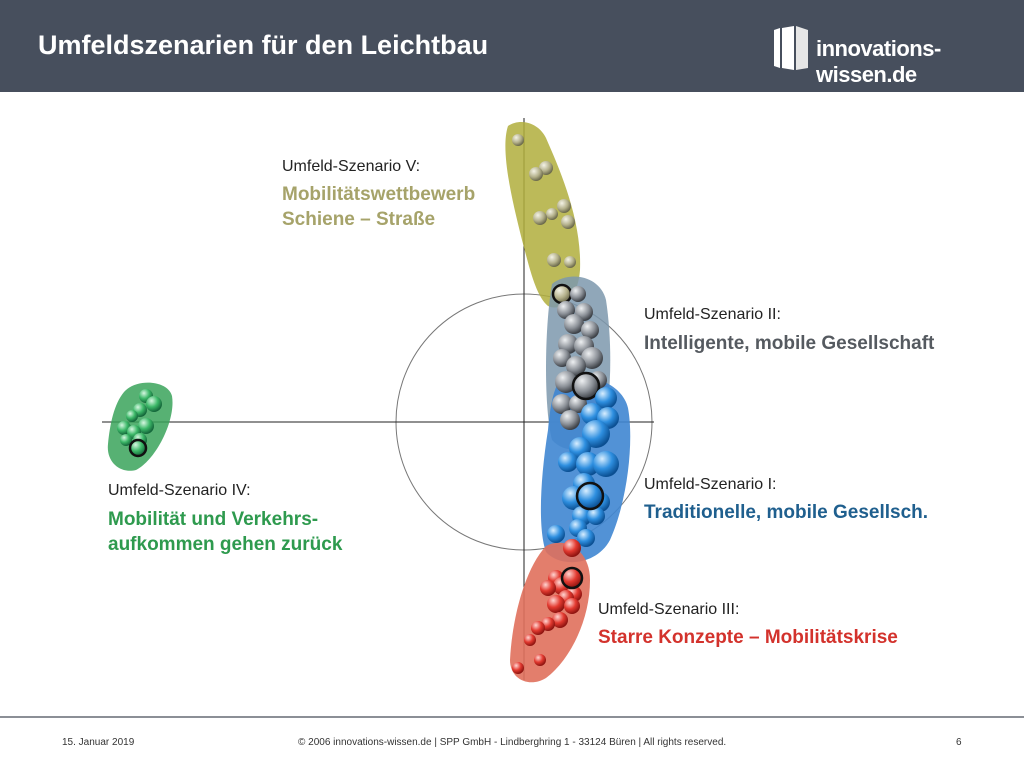 The image size is (1024, 768). Describe the element at coordinates (225, 544) in the screenshot. I see `scenario-iv-title-line2: aufkommen gehen zurück` at that location.